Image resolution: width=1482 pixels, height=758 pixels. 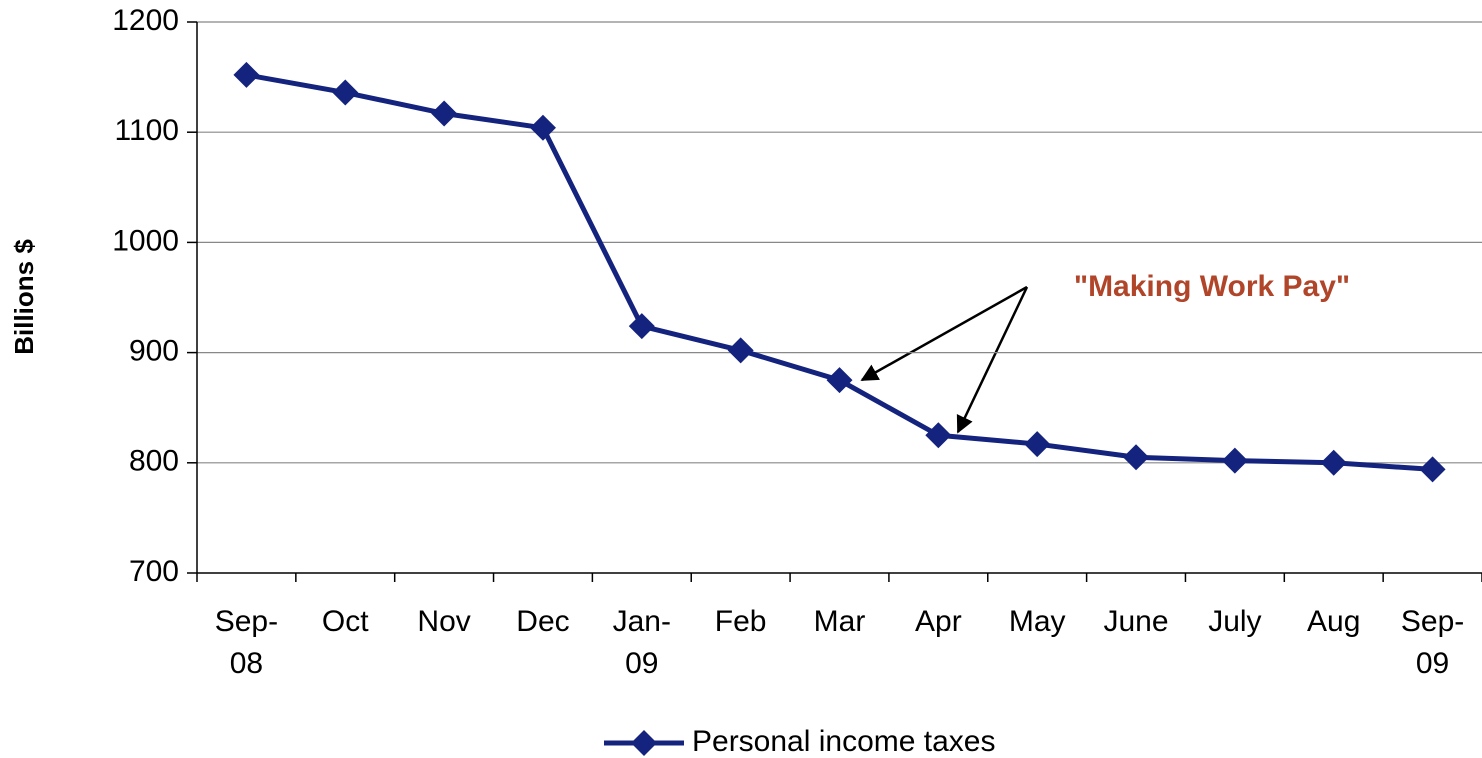 What do you see at coordinates (644, 743) in the screenshot?
I see `legend-marker` at bounding box center [644, 743].